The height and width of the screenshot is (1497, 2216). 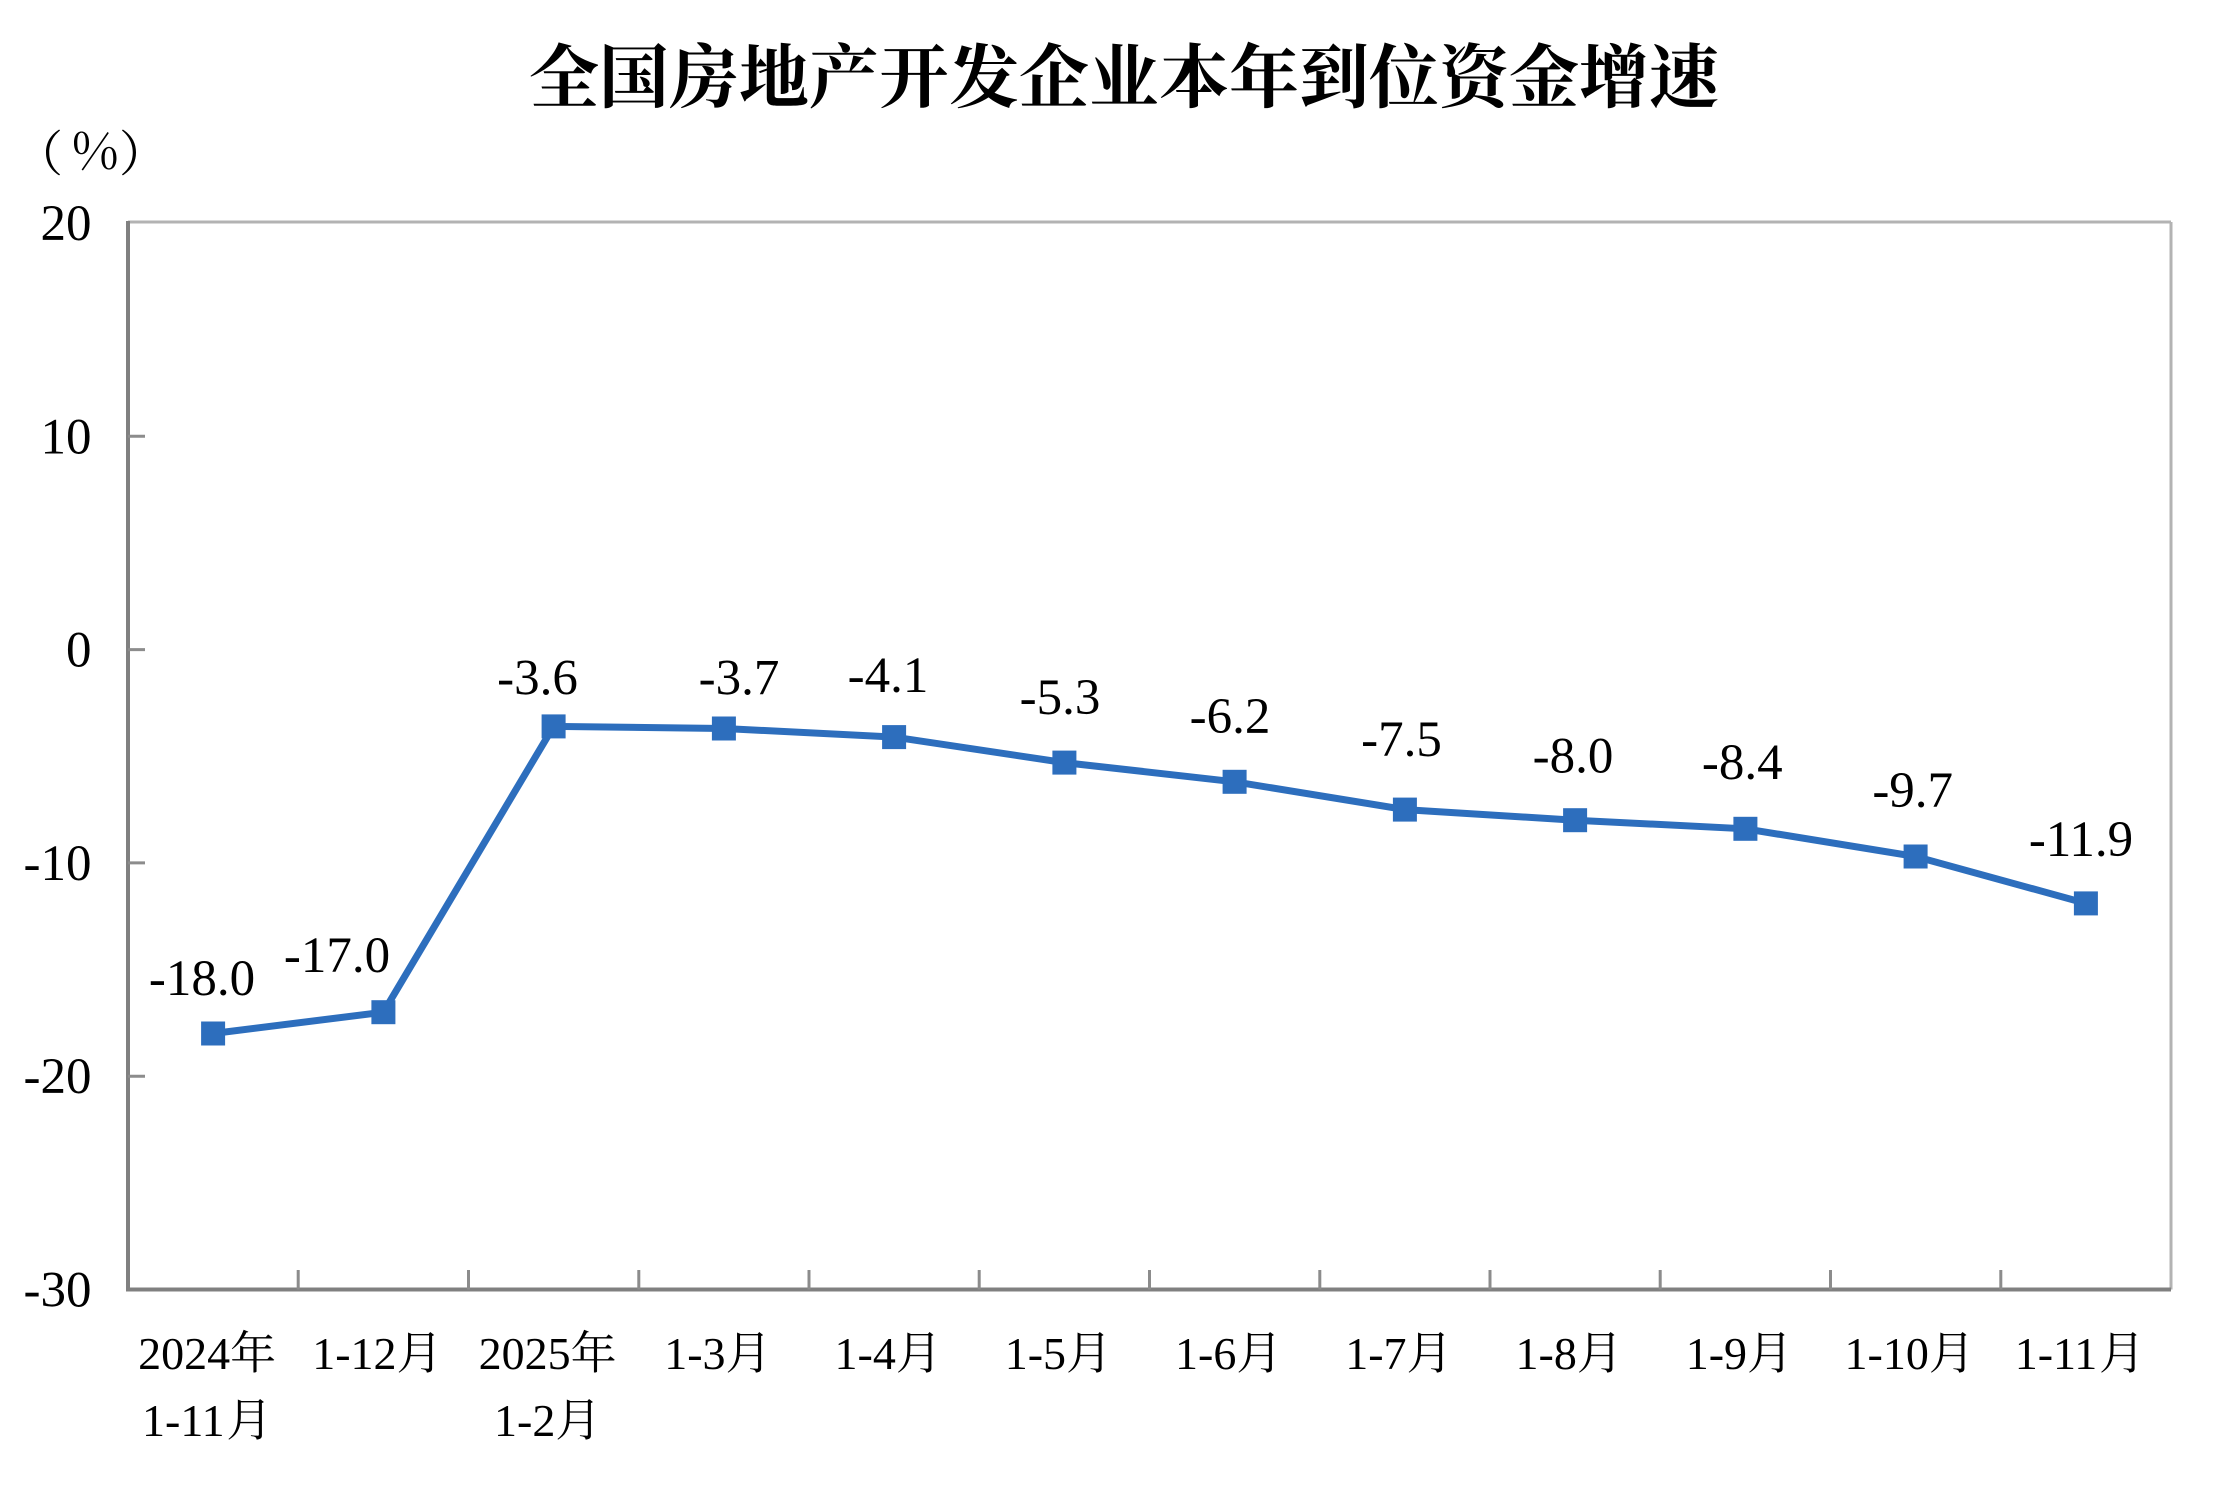 I want to click on svg-text: 10, so click(x=66, y=437).